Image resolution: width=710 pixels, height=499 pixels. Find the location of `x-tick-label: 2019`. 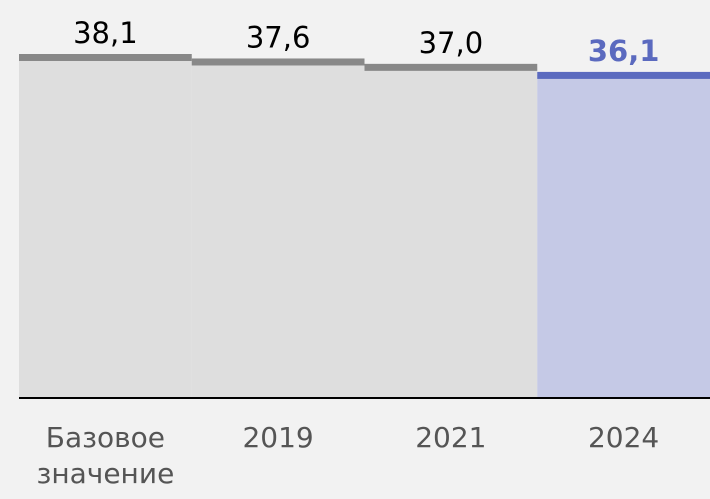

x-tick-label: 2019 is located at coordinates (278, 437).